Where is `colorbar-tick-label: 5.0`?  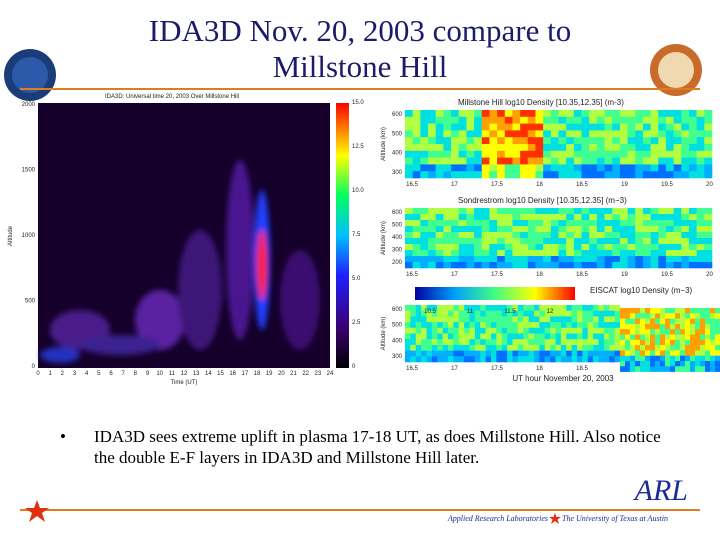
colorbar-tick-label: 5.0 is located at coordinates (356, 279).